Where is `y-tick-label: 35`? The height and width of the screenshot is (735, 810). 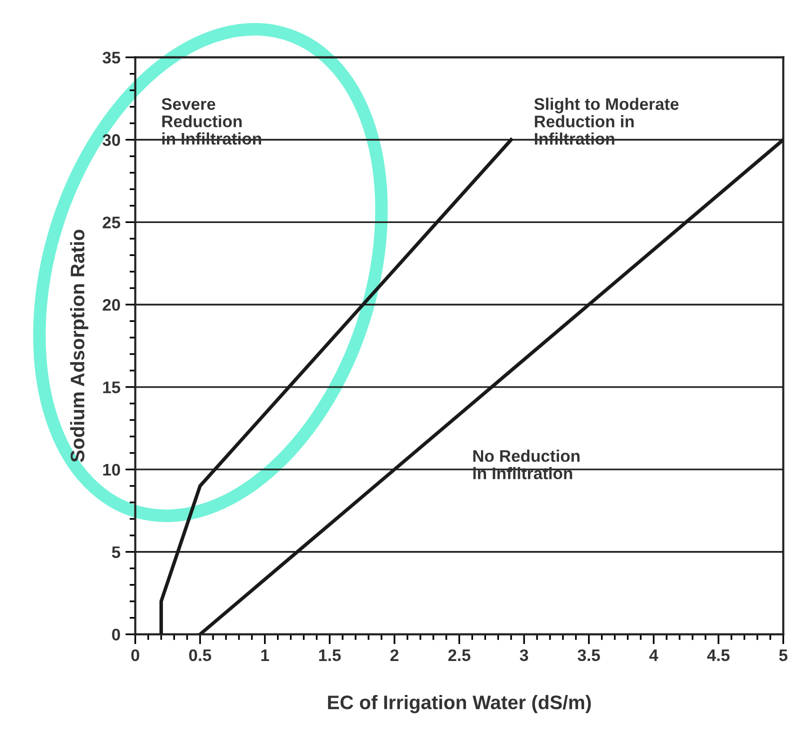
y-tick-label: 35 is located at coordinates (111, 58).